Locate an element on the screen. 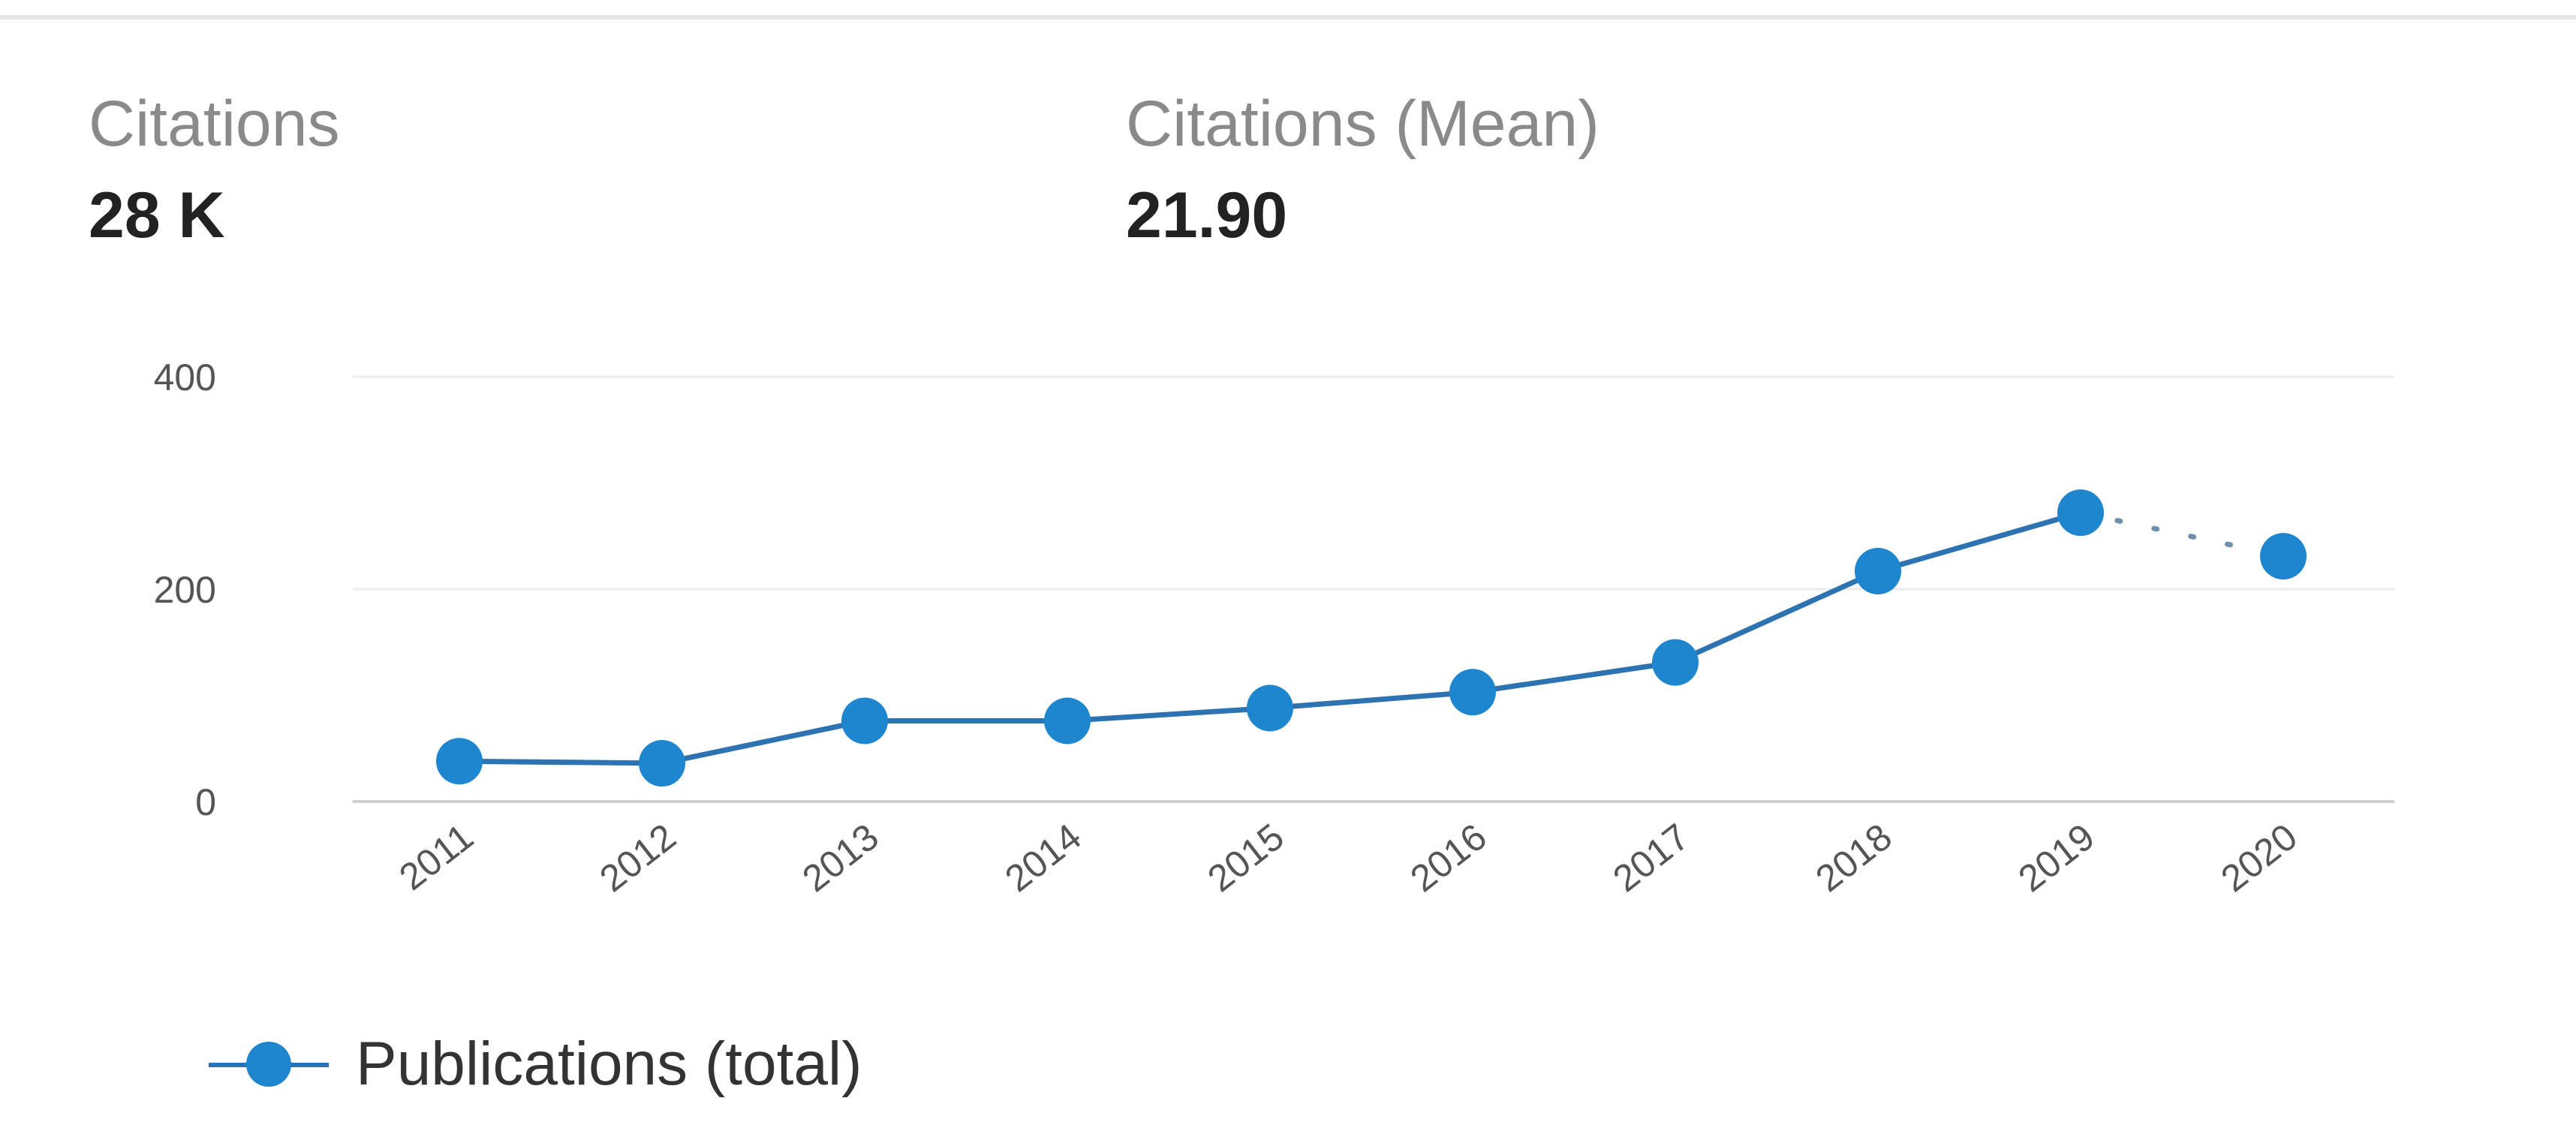 This screenshot has height=1128, width=2576. legend-series-marker is located at coordinates (269, 1064).